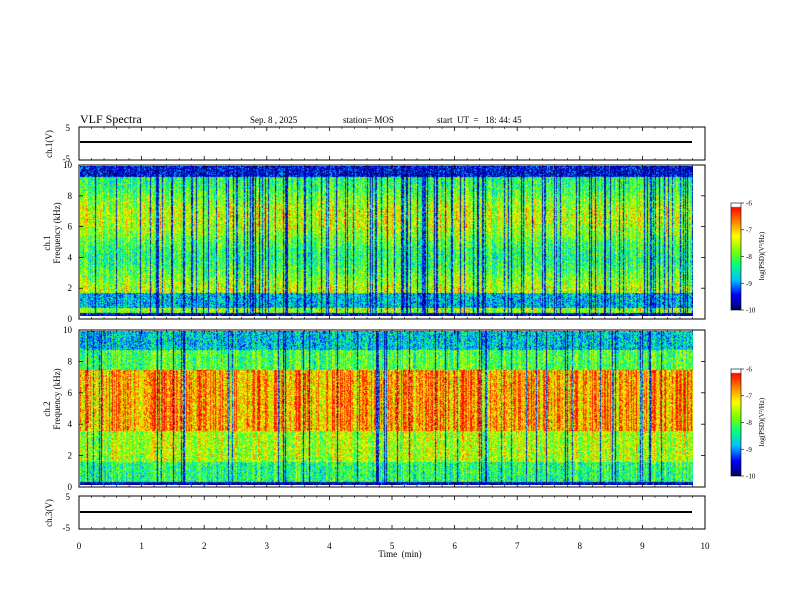  Describe the element at coordinates (329, 546) in the screenshot. I see `x-tick-label: 4` at that location.